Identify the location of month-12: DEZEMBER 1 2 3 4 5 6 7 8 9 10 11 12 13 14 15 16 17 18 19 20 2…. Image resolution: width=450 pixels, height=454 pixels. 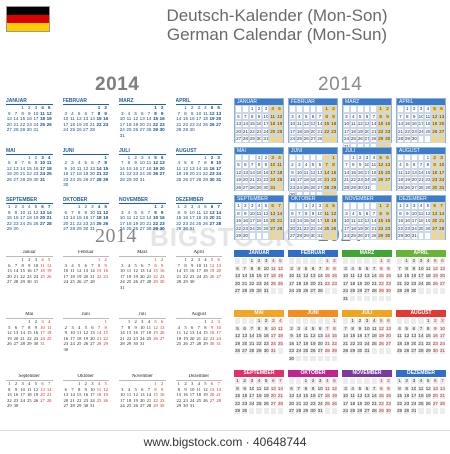
(198, 215).